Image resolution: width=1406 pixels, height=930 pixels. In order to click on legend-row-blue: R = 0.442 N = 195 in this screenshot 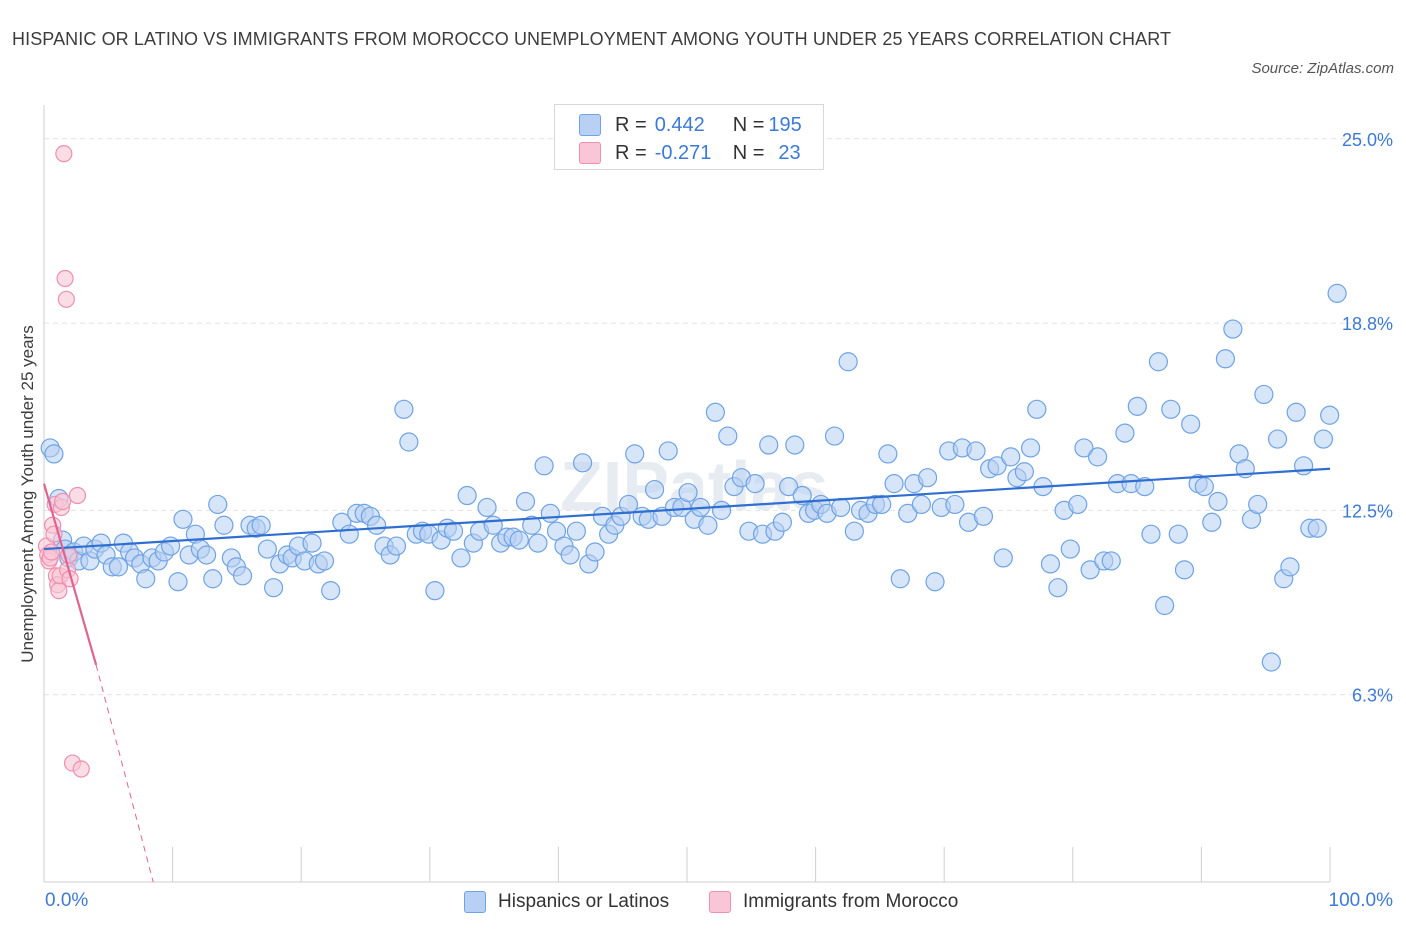, I will do `click(690, 125)`.